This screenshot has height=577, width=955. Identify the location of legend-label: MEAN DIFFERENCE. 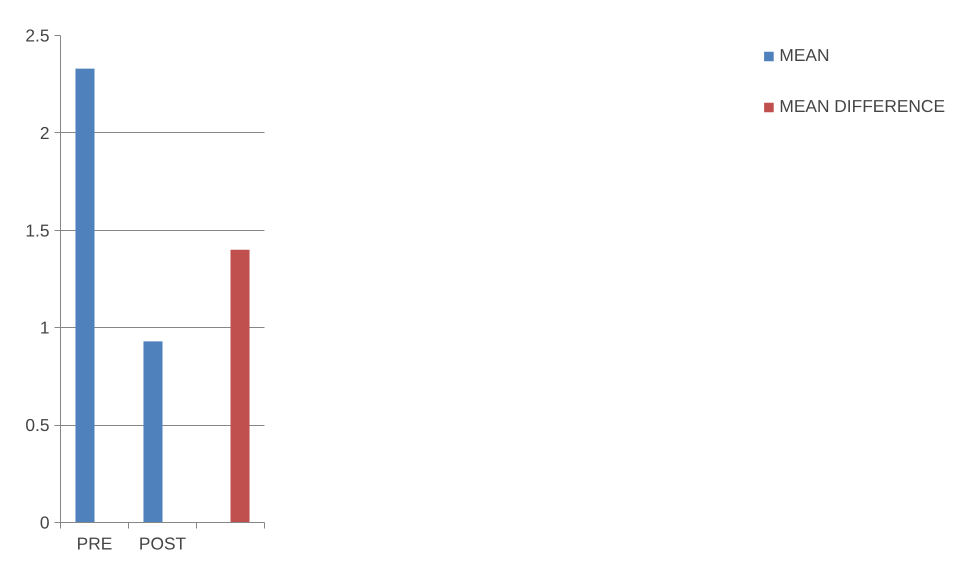
(862, 106).